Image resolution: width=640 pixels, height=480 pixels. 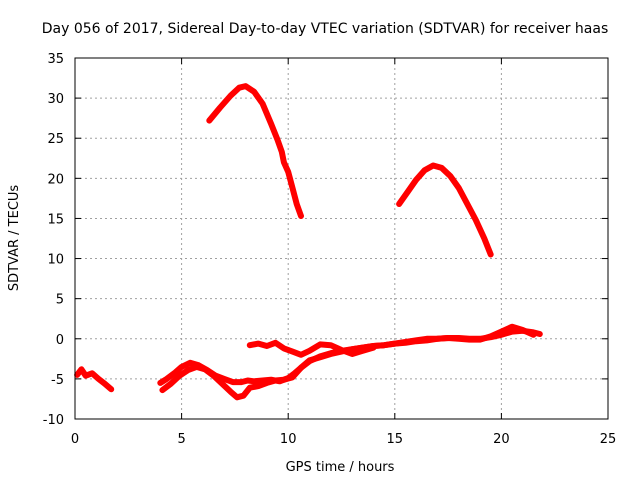 I want to click on y-tick-label: 25, so click(x=55, y=139).